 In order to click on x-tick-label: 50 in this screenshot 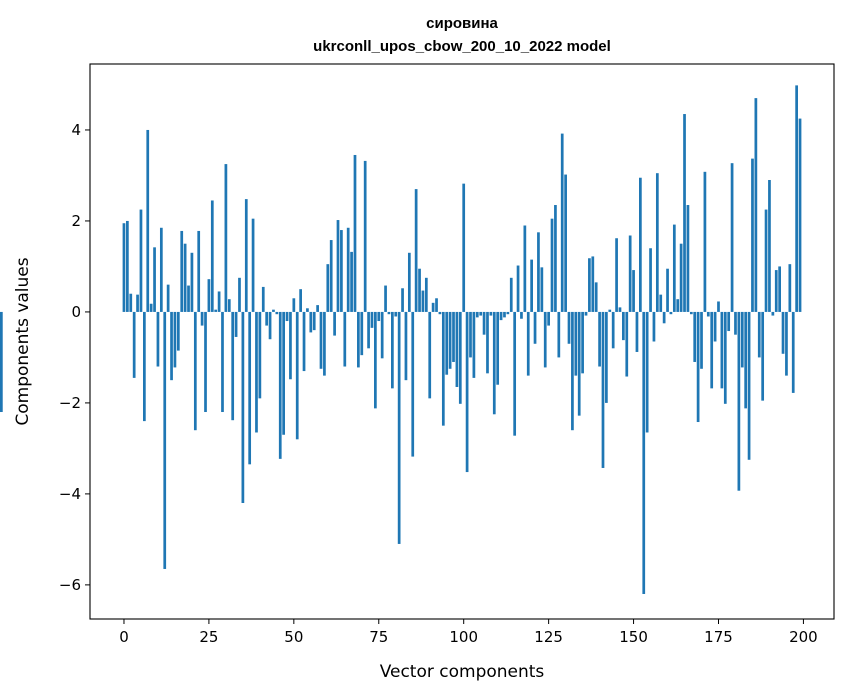, I will do `click(293, 637)`.